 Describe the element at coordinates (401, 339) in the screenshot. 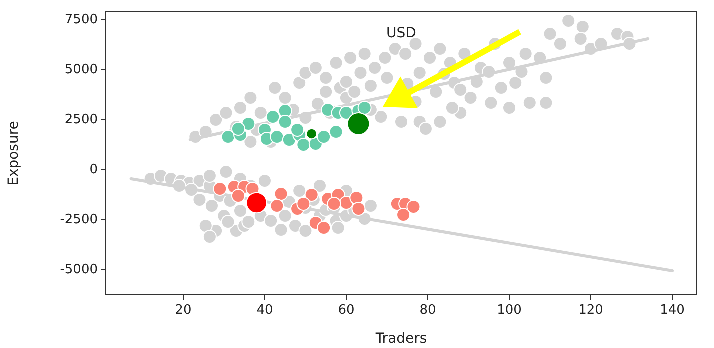

I see `x-axis-title: Traders` at that location.